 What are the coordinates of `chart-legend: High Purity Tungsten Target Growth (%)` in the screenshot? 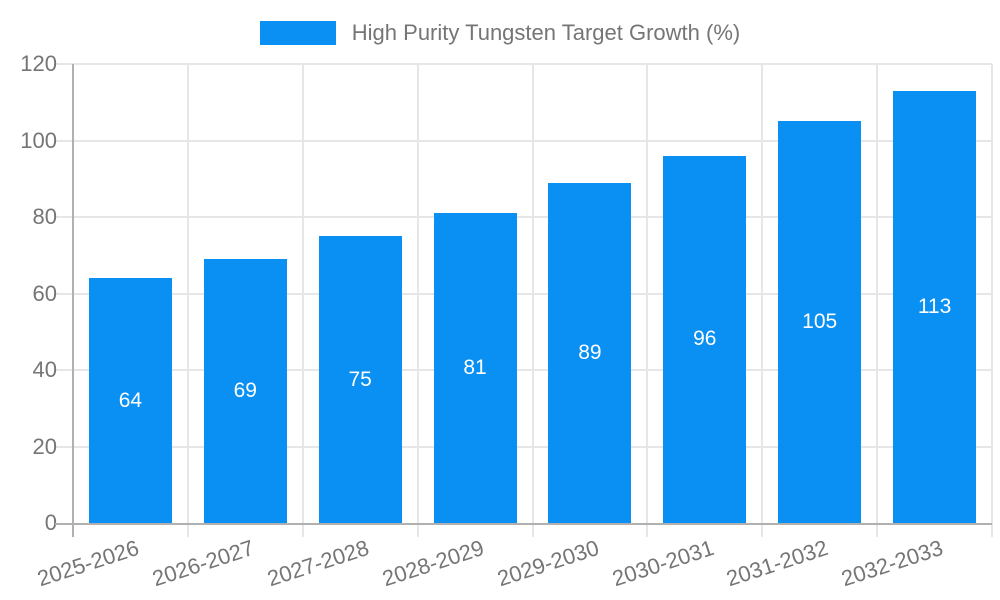 It's located at (500, 33).